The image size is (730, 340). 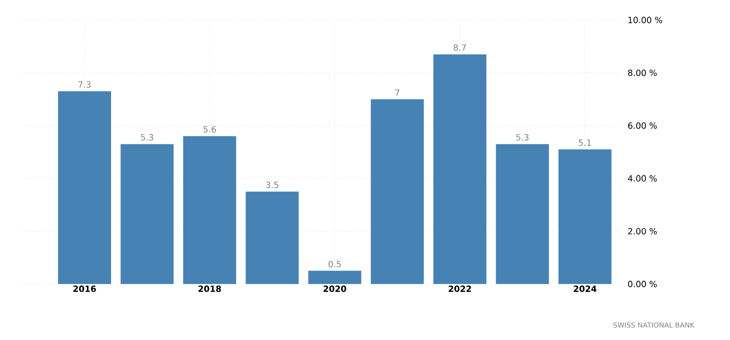 I want to click on y-tick-label: 4.00 %, so click(x=642, y=178).